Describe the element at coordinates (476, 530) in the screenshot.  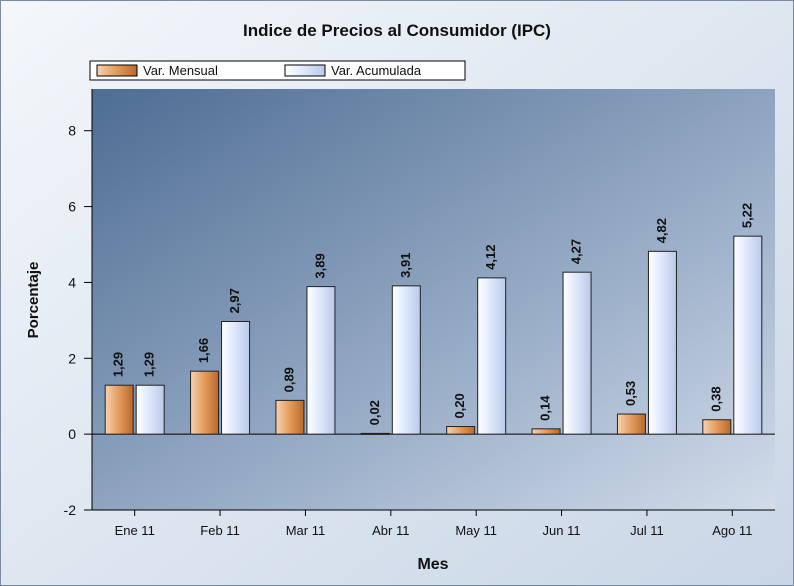
I see `x-tick-label: May 11` at that location.